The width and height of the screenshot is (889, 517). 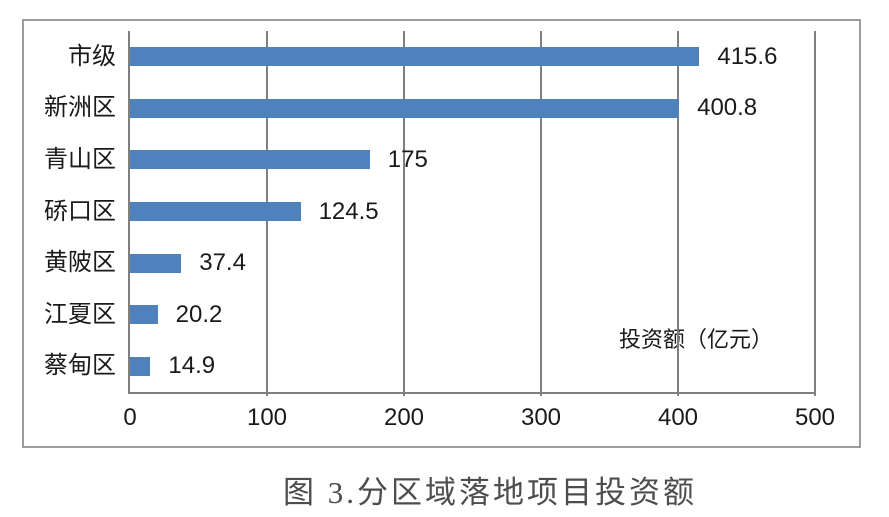 I want to click on value-label: 14.9, so click(x=192, y=366).